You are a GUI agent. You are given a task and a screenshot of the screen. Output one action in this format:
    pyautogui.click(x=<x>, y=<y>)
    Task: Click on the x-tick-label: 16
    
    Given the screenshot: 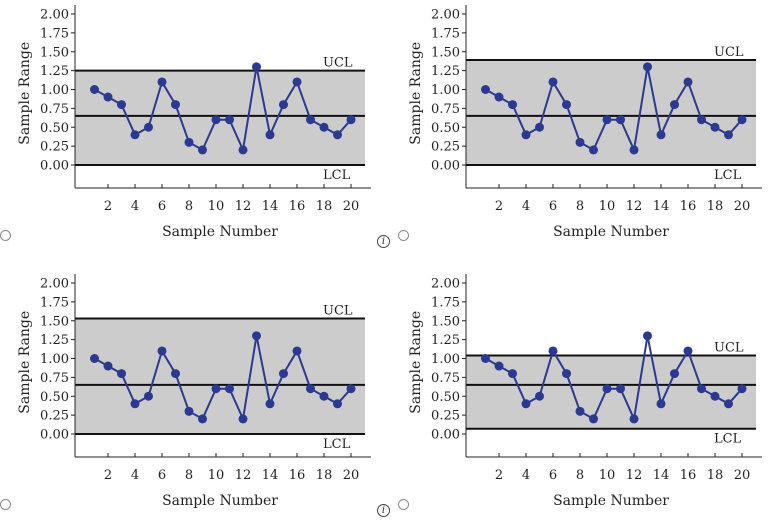 What is the action you would take?
    pyautogui.click(x=688, y=206)
    